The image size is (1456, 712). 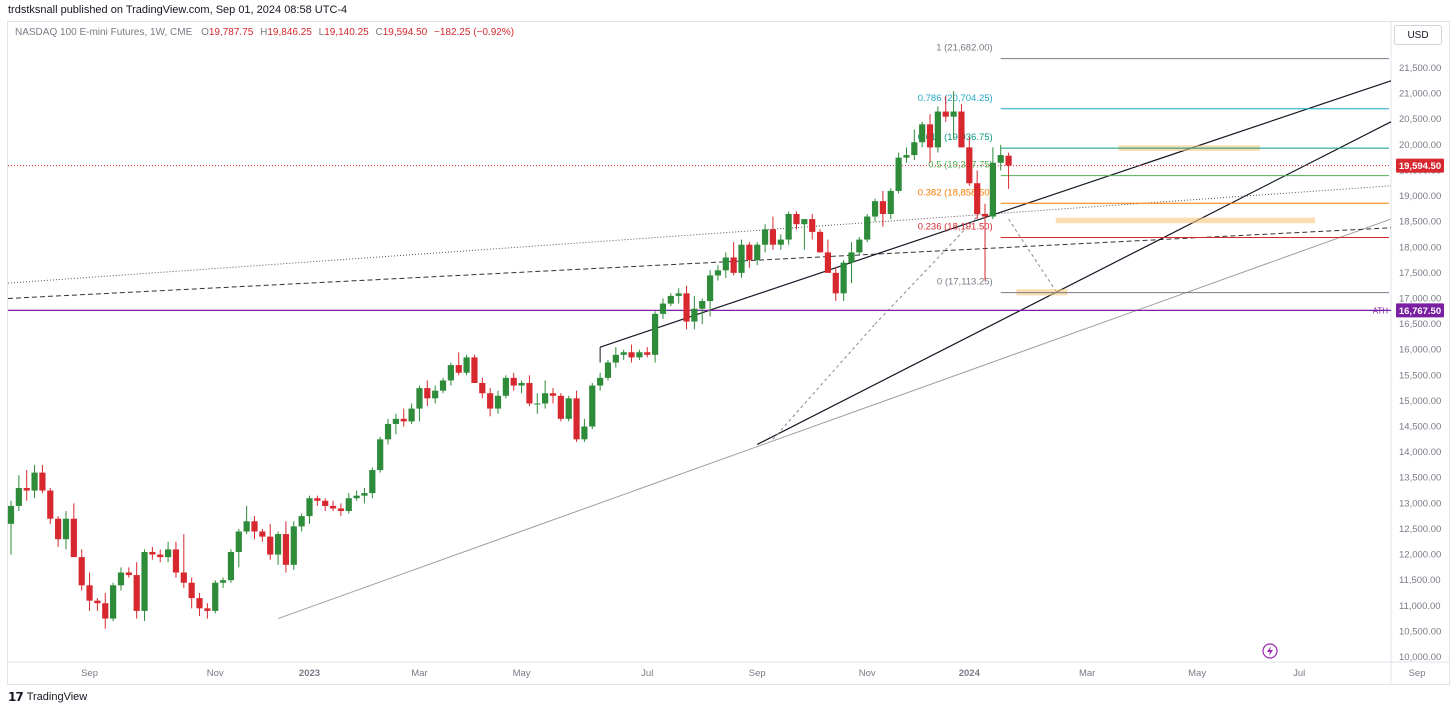 What do you see at coordinates (474, 32) in the screenshot?
I see `change-value: −182.25 (−0.92%)` at bounding box center [474, 32].